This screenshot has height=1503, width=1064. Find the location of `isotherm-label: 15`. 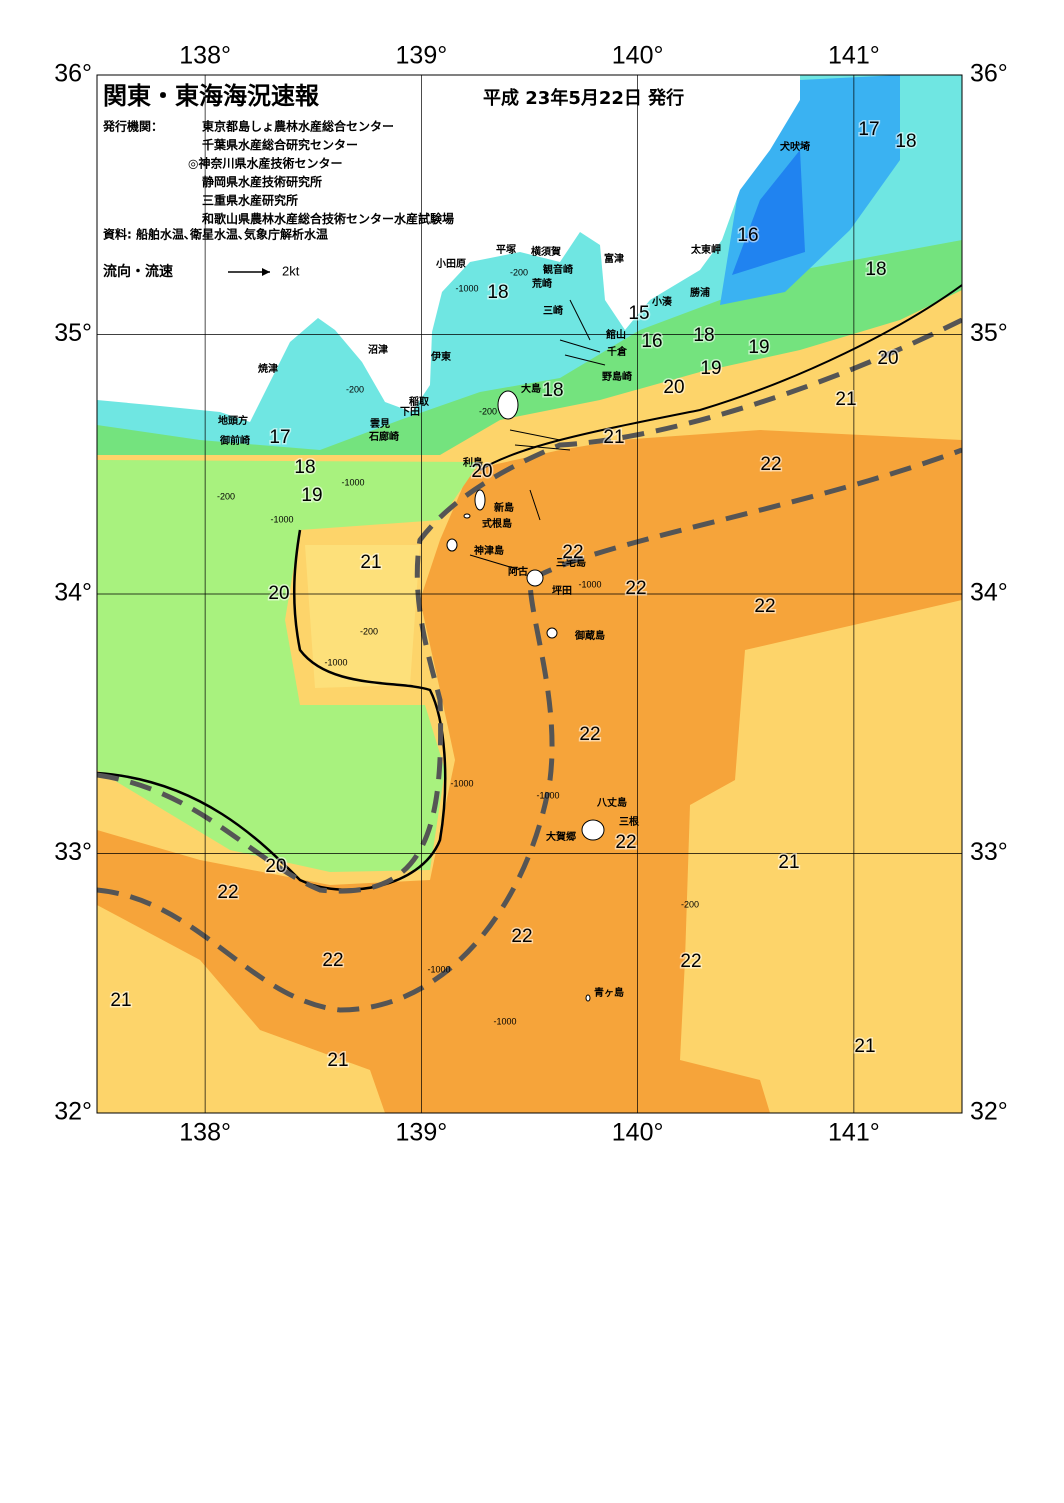

isotherm-label: 15 is located at coordinates (638, 313).